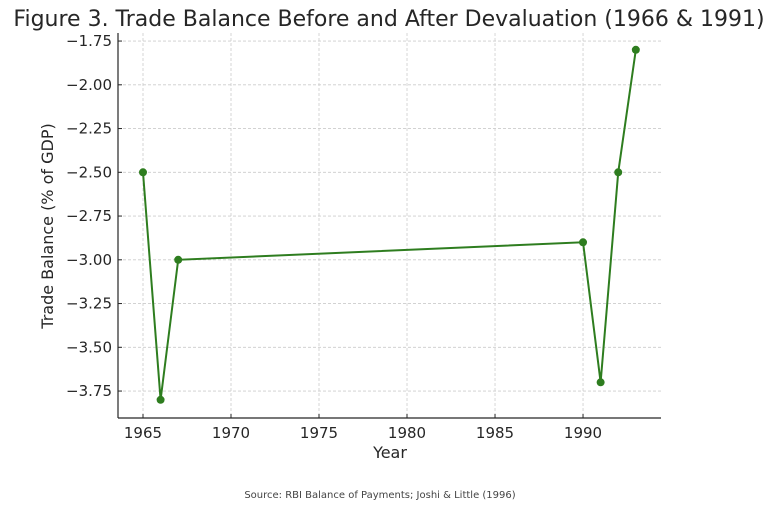 The height and width of the screenshot is (508, 774). What do you see at coordinates (89, 129) in the screenshot?
I see `y-tick-label: −2.25` at bounding box center [89, 129].